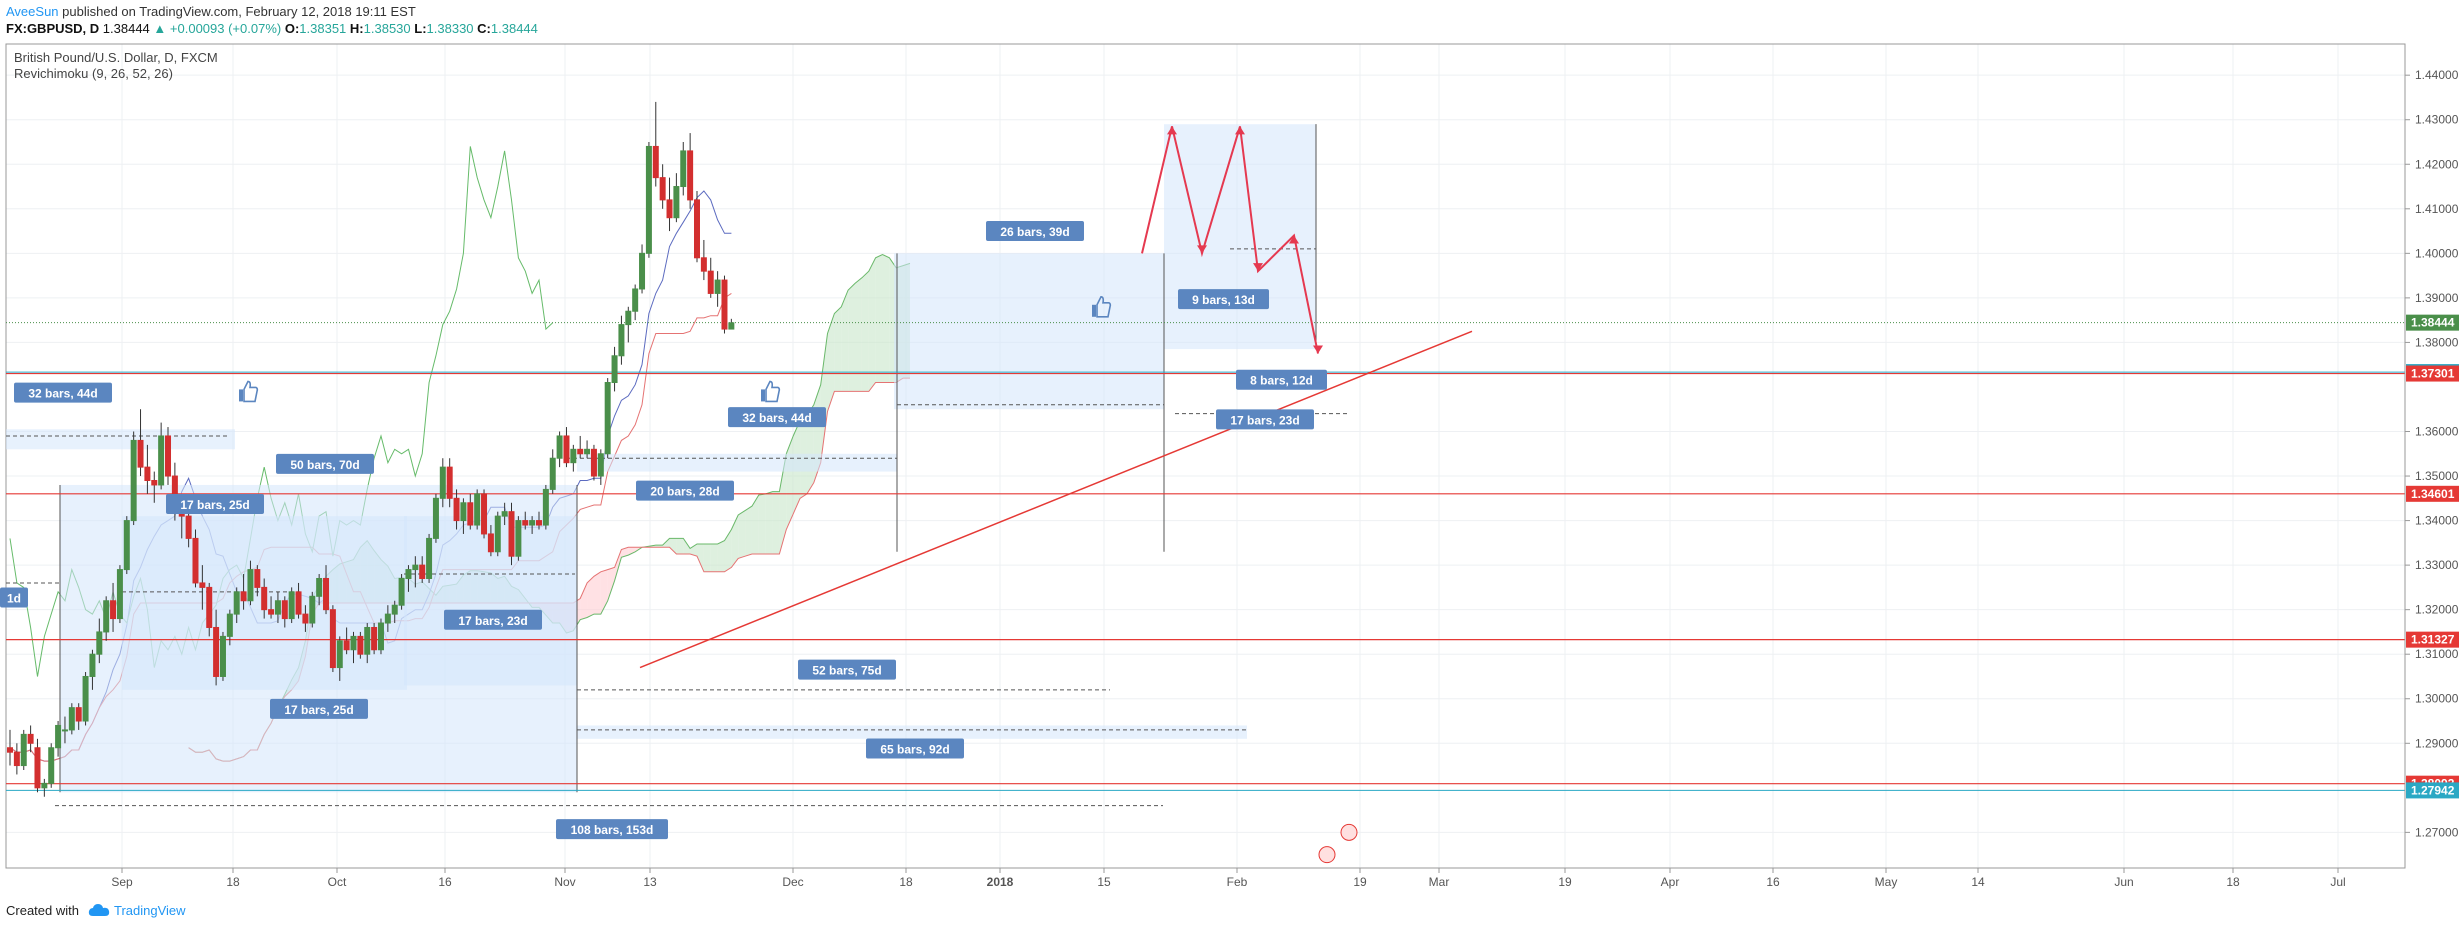  Describe the element at coordinates (2437, 699) in the screenshot. I see `price-tick-label: 1.30000` at that location.